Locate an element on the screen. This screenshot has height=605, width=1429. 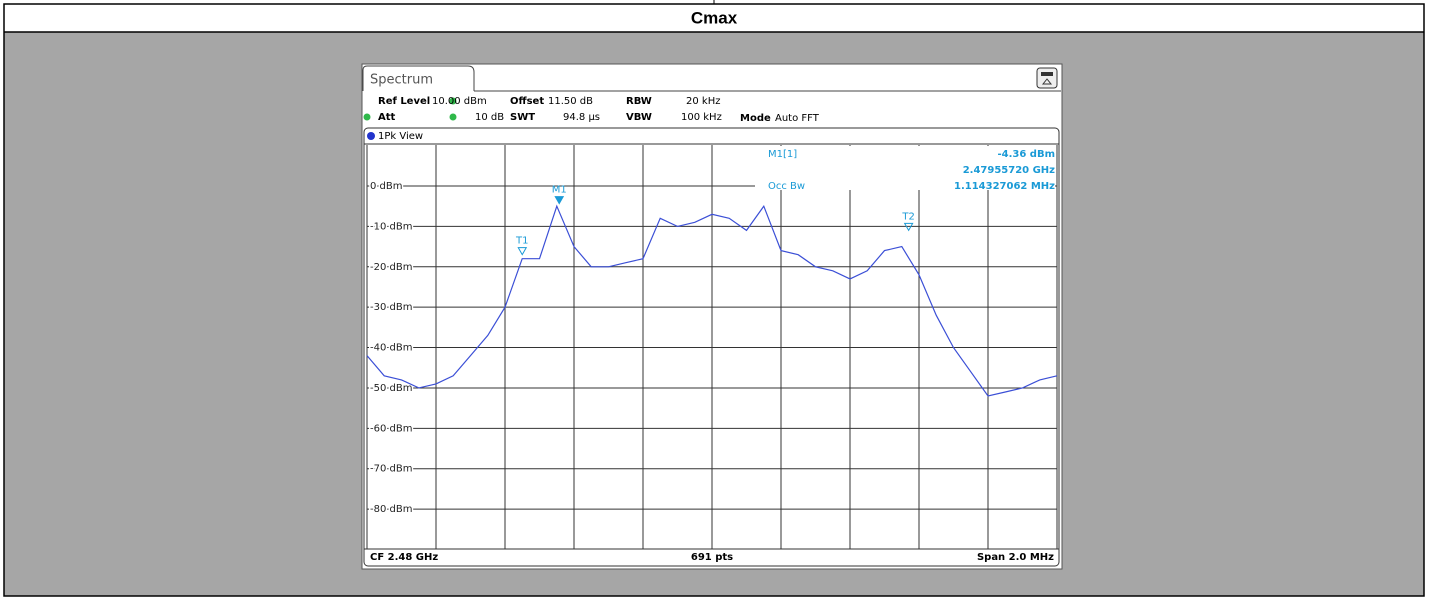
setting-name: RBW is located at coordinates (639, 101).